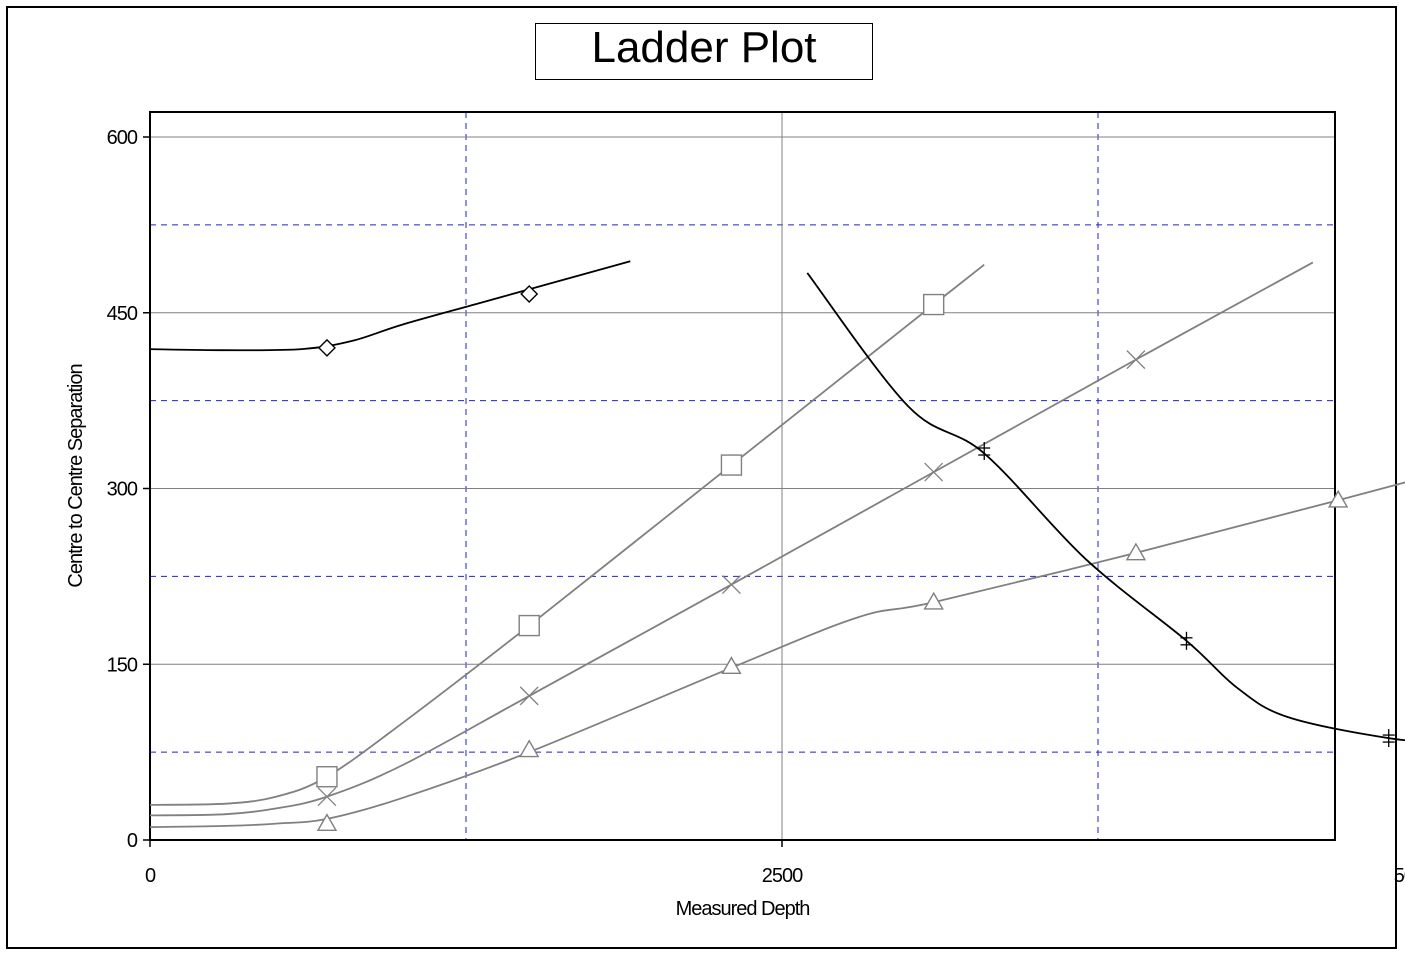  What do you see at coordinates (704, 47) in the screenshot?
I see `chart-title: Ladder Plot` at bounding box center [704, 47].